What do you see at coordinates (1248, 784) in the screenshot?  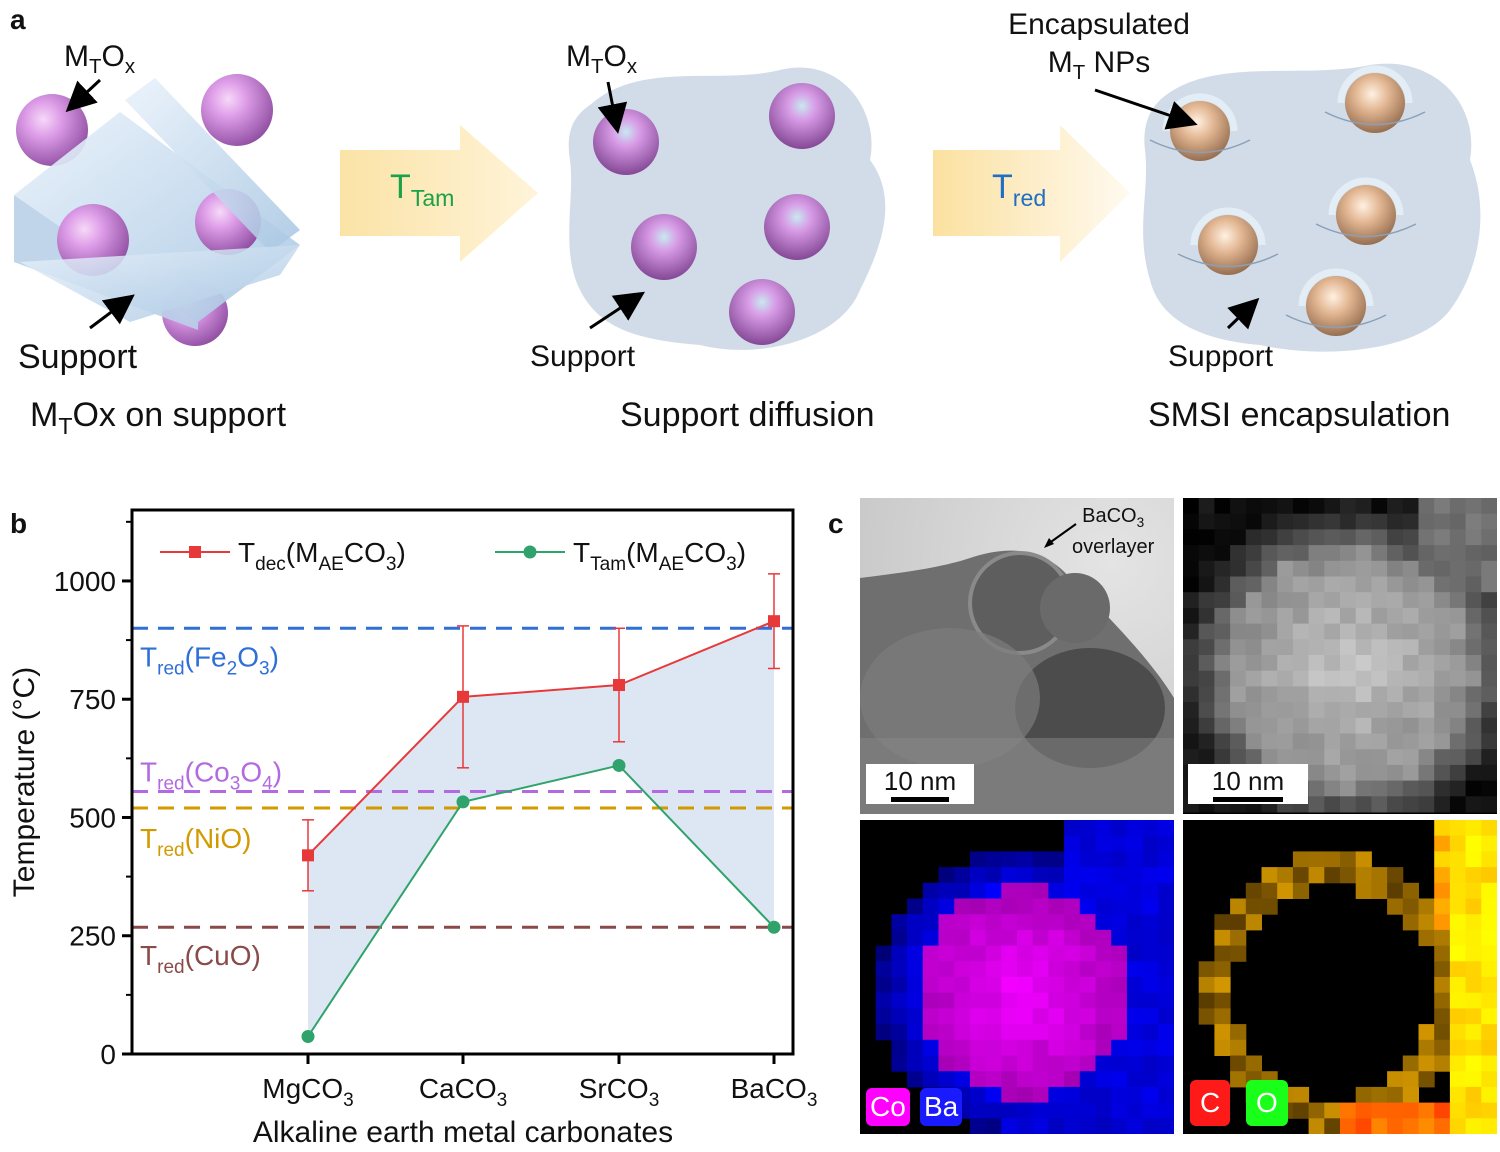 I see `haadf-scalebar: 10 nm` at bounding box center [1248, 784].